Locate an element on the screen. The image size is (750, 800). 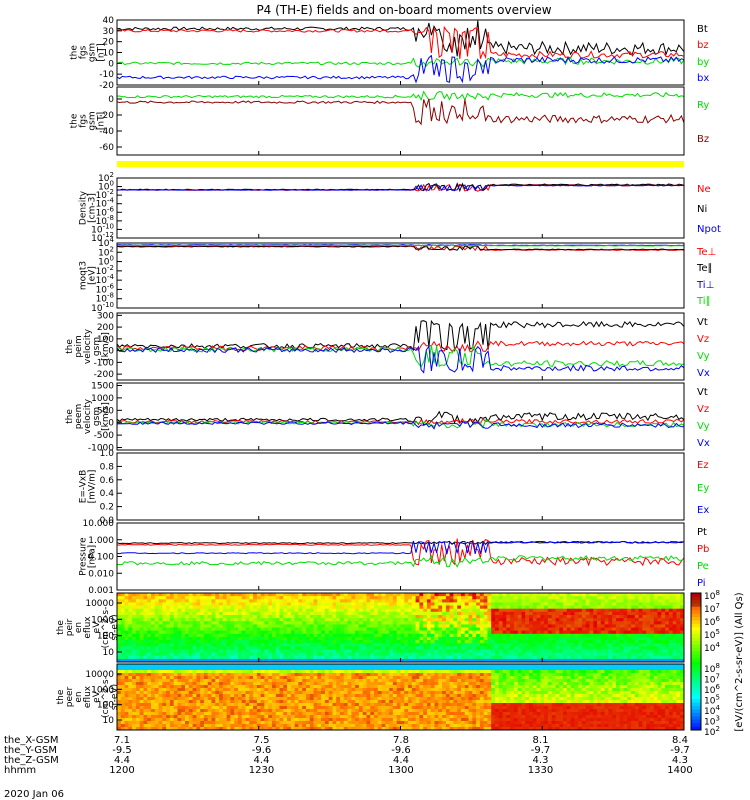
legend-label: Ne is located at coordinates (704, 189).